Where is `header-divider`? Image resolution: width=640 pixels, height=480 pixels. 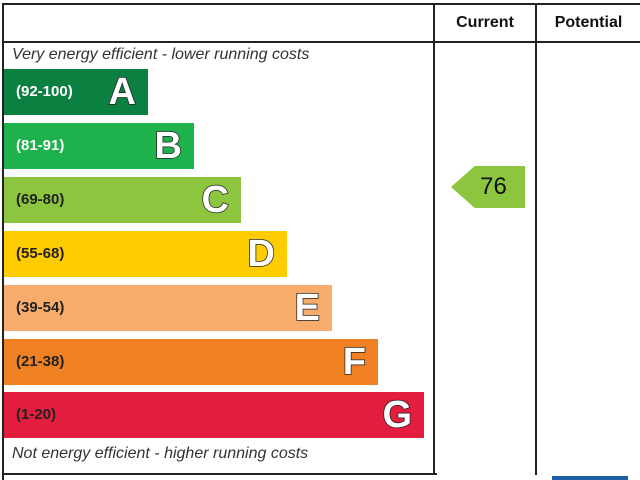
header-divider is located at coordinates (321, 42).